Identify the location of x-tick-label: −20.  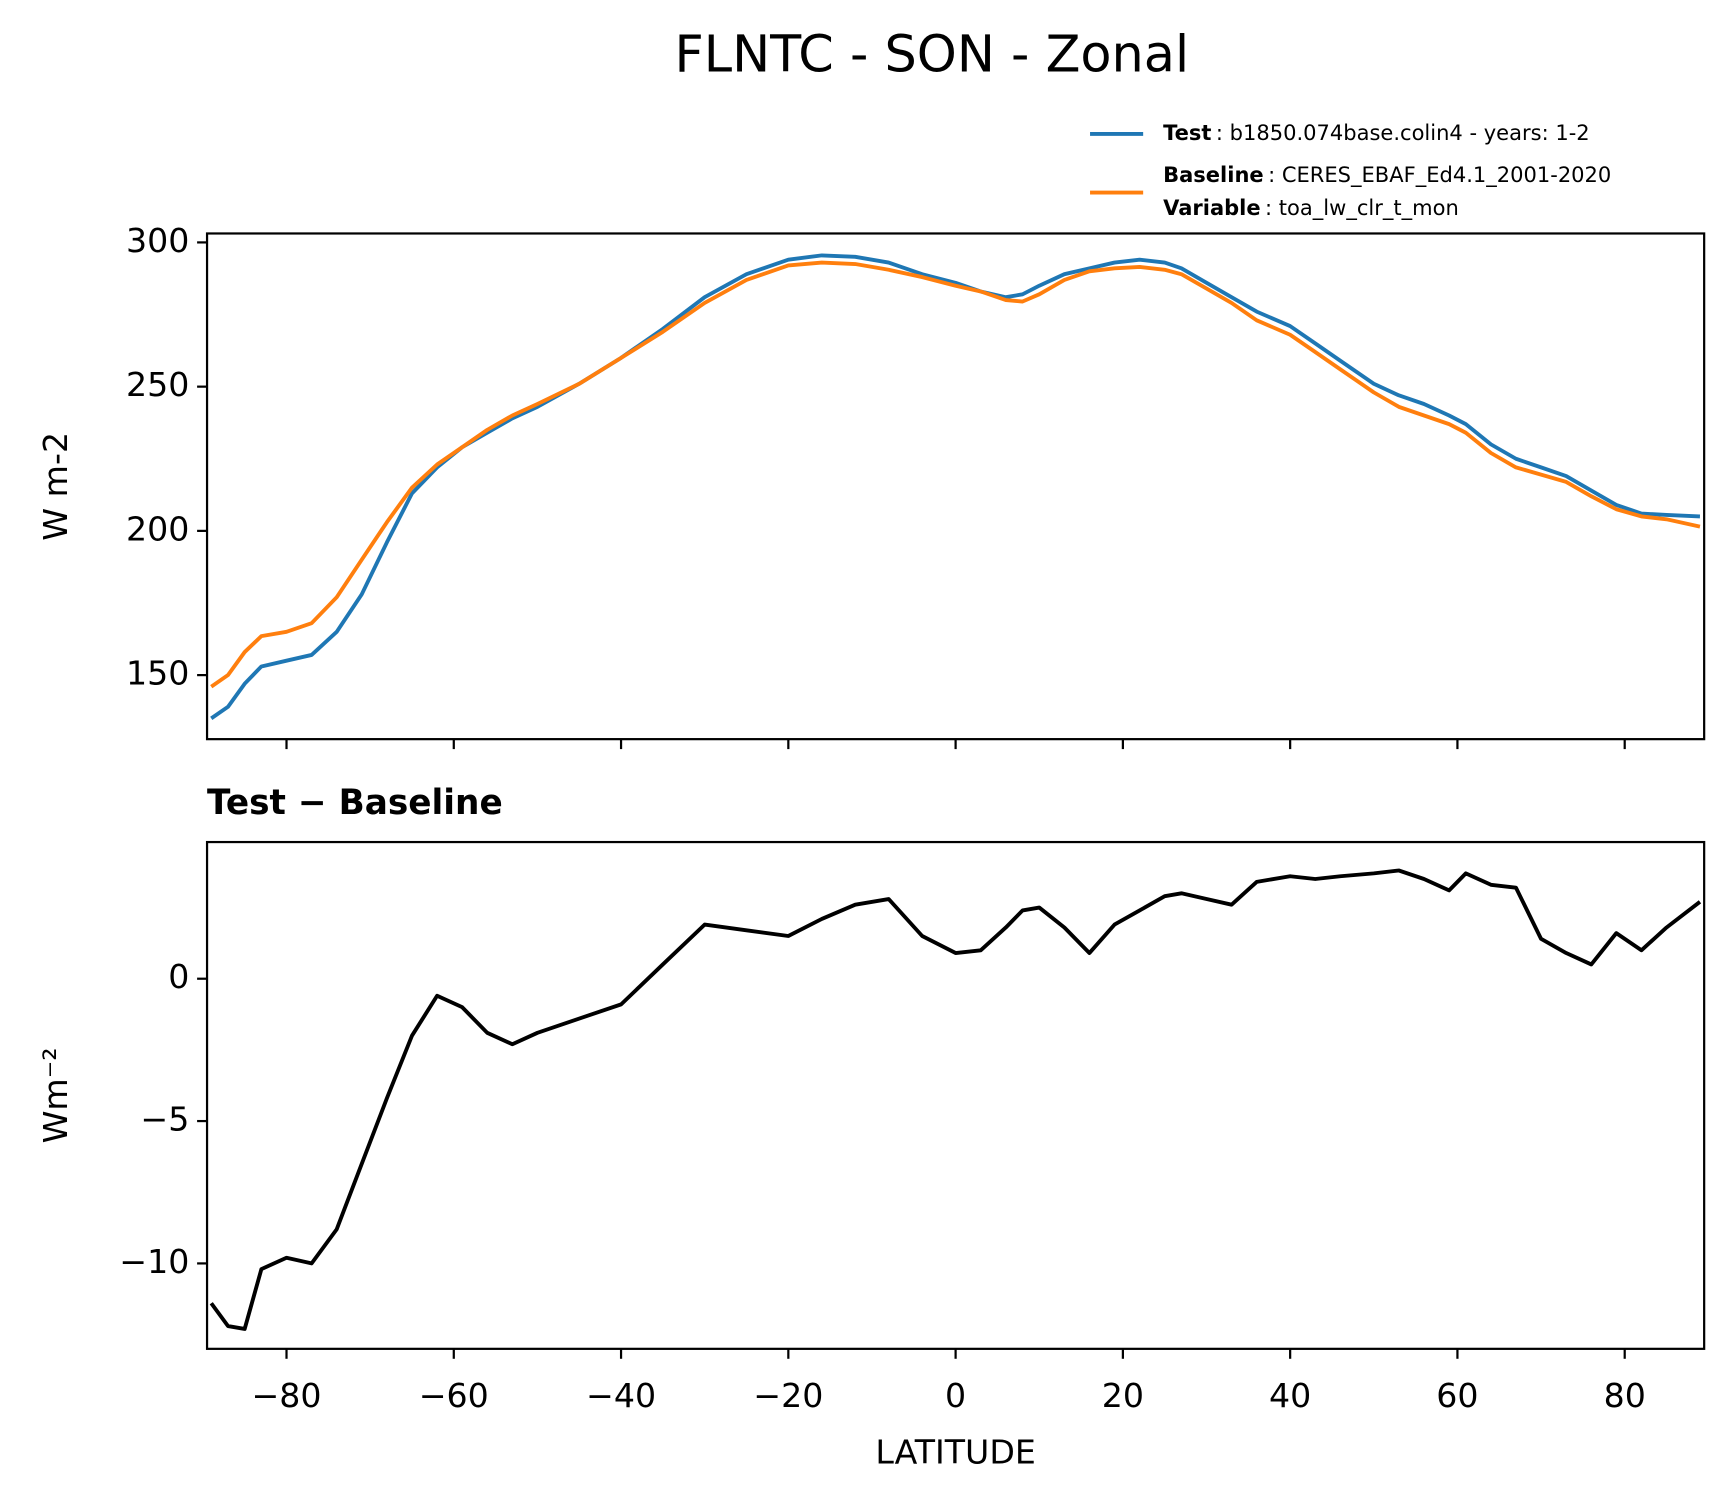
(788, 1395).